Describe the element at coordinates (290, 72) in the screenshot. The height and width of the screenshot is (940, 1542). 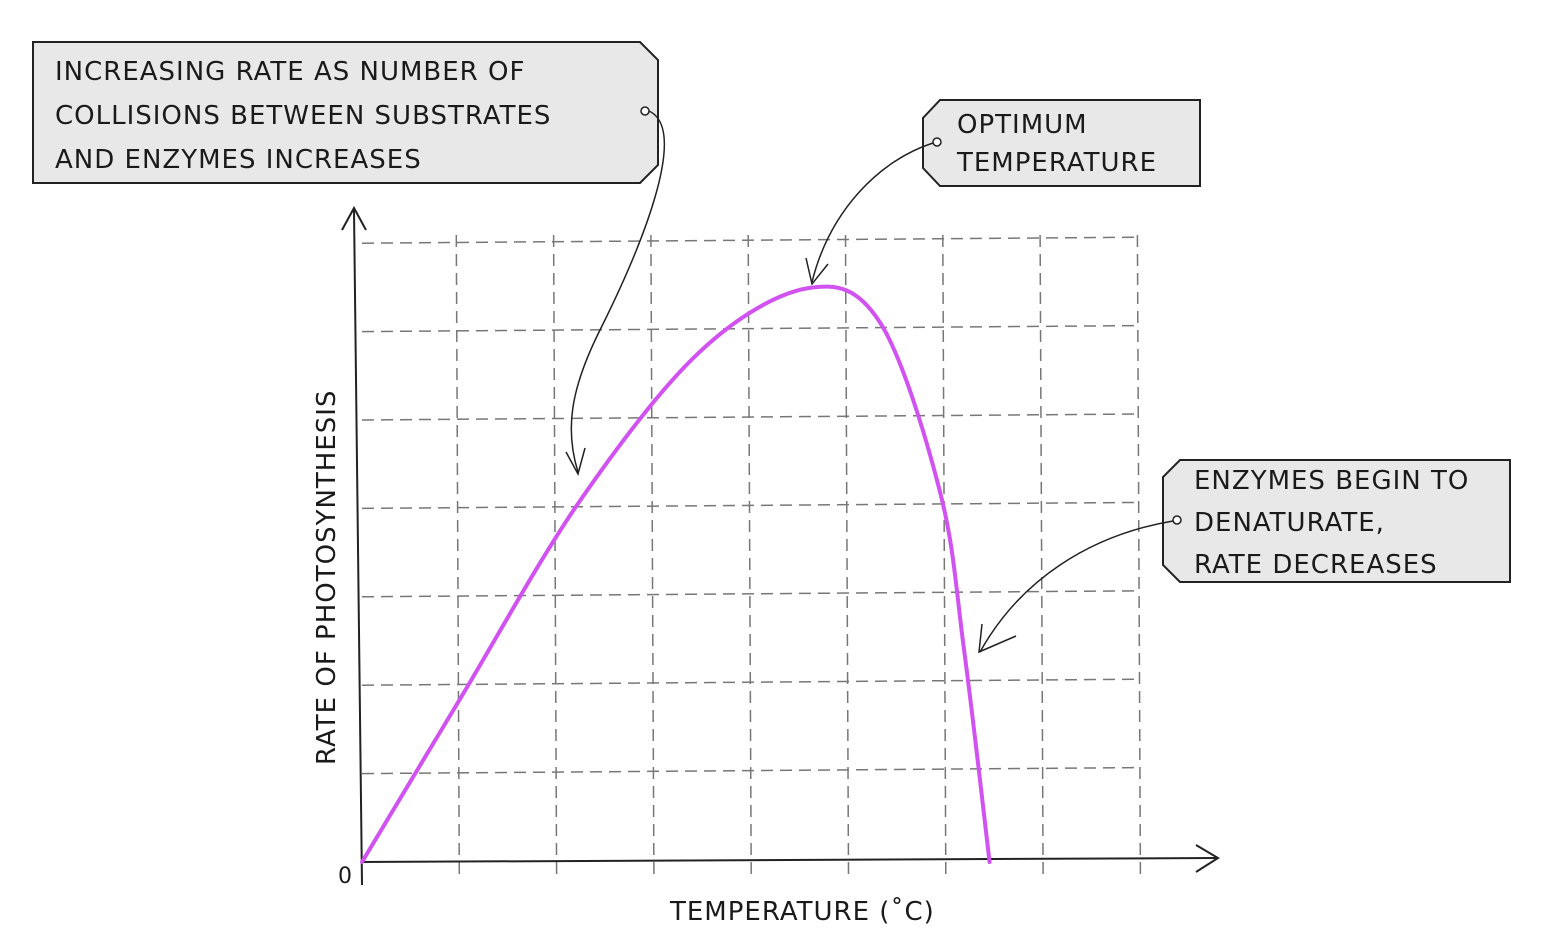
I see `annotation-text: INCREASING RATE AS NUMBER OF` at that location.